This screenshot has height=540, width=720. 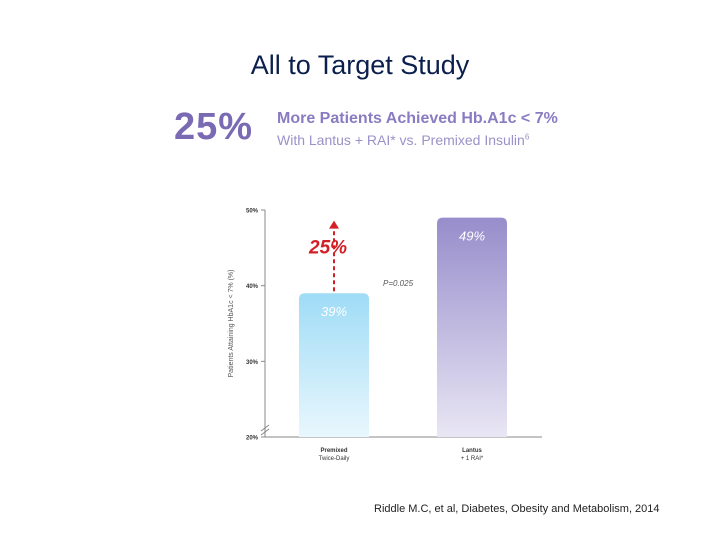 I want to click on y-tick-label: 20%, so click(x=252, y=439).